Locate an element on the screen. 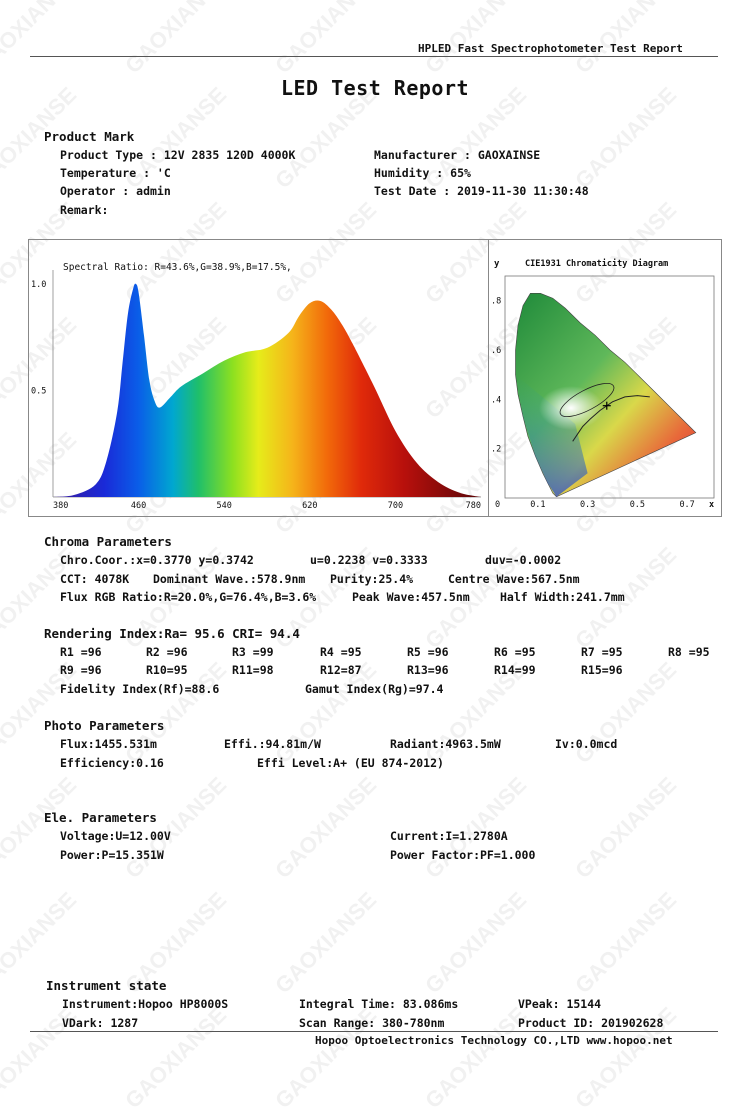  chroma-half-width: Half Width:241.7mm is located at coordinates (562, 597).